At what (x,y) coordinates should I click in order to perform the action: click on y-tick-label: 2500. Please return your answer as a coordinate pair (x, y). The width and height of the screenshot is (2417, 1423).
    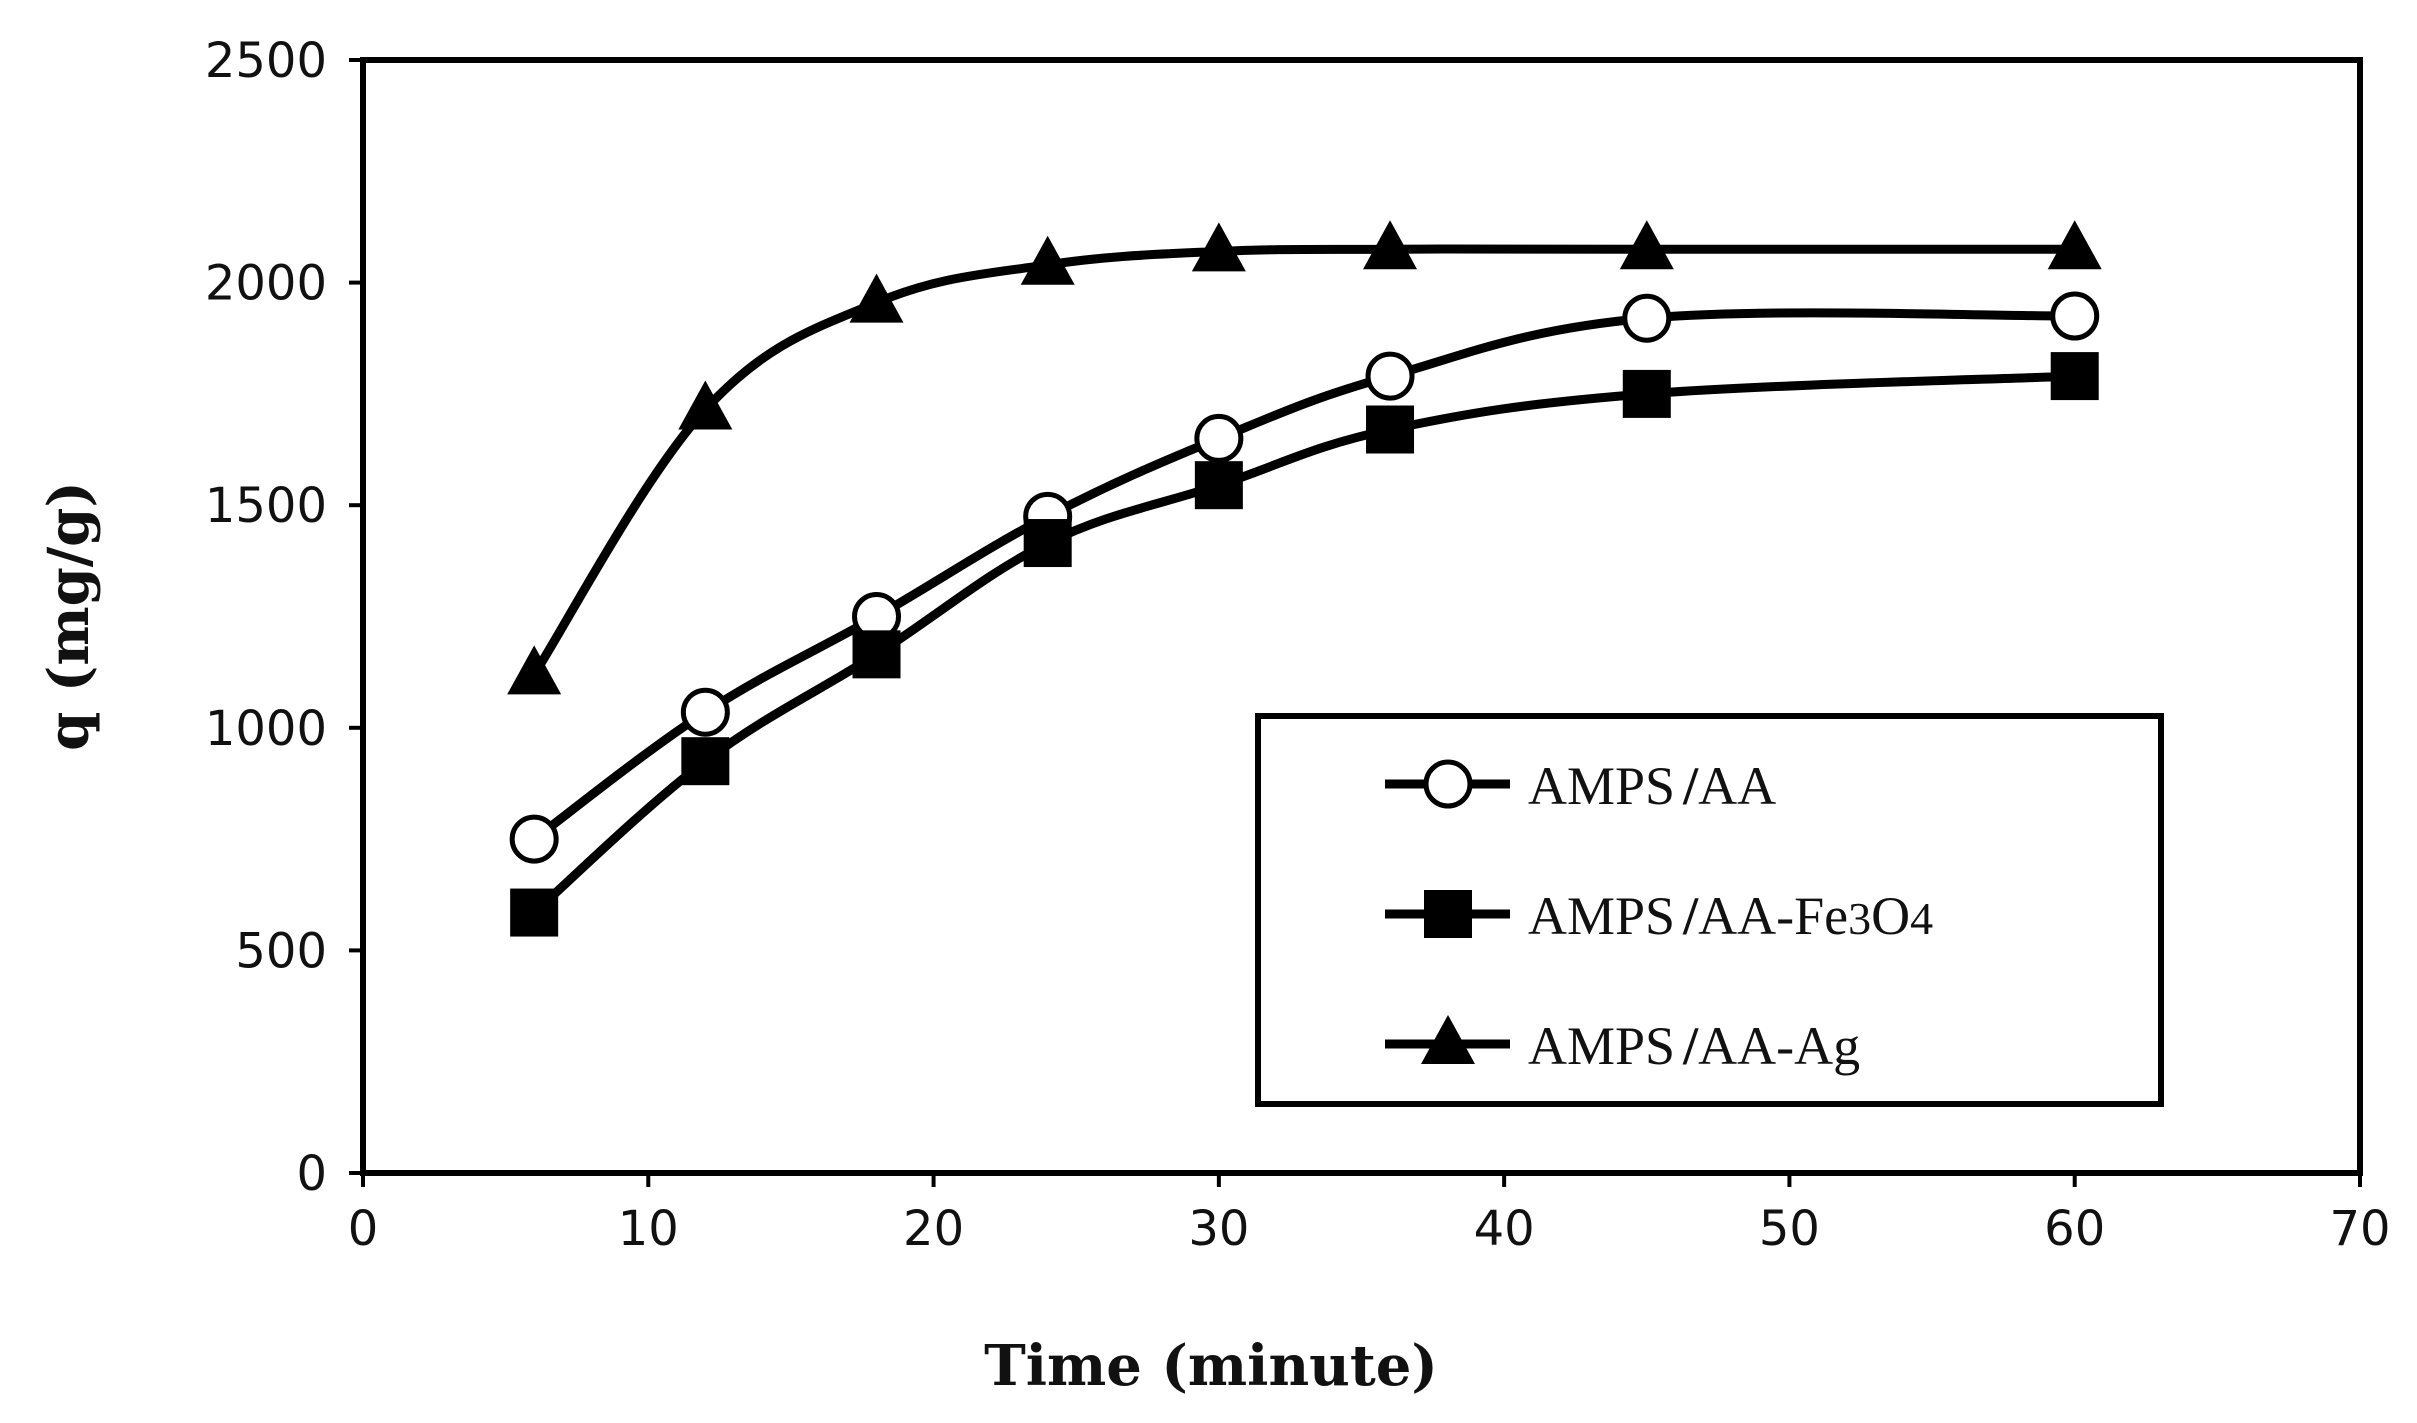
    Looking at the image, I should click on (266, 61).